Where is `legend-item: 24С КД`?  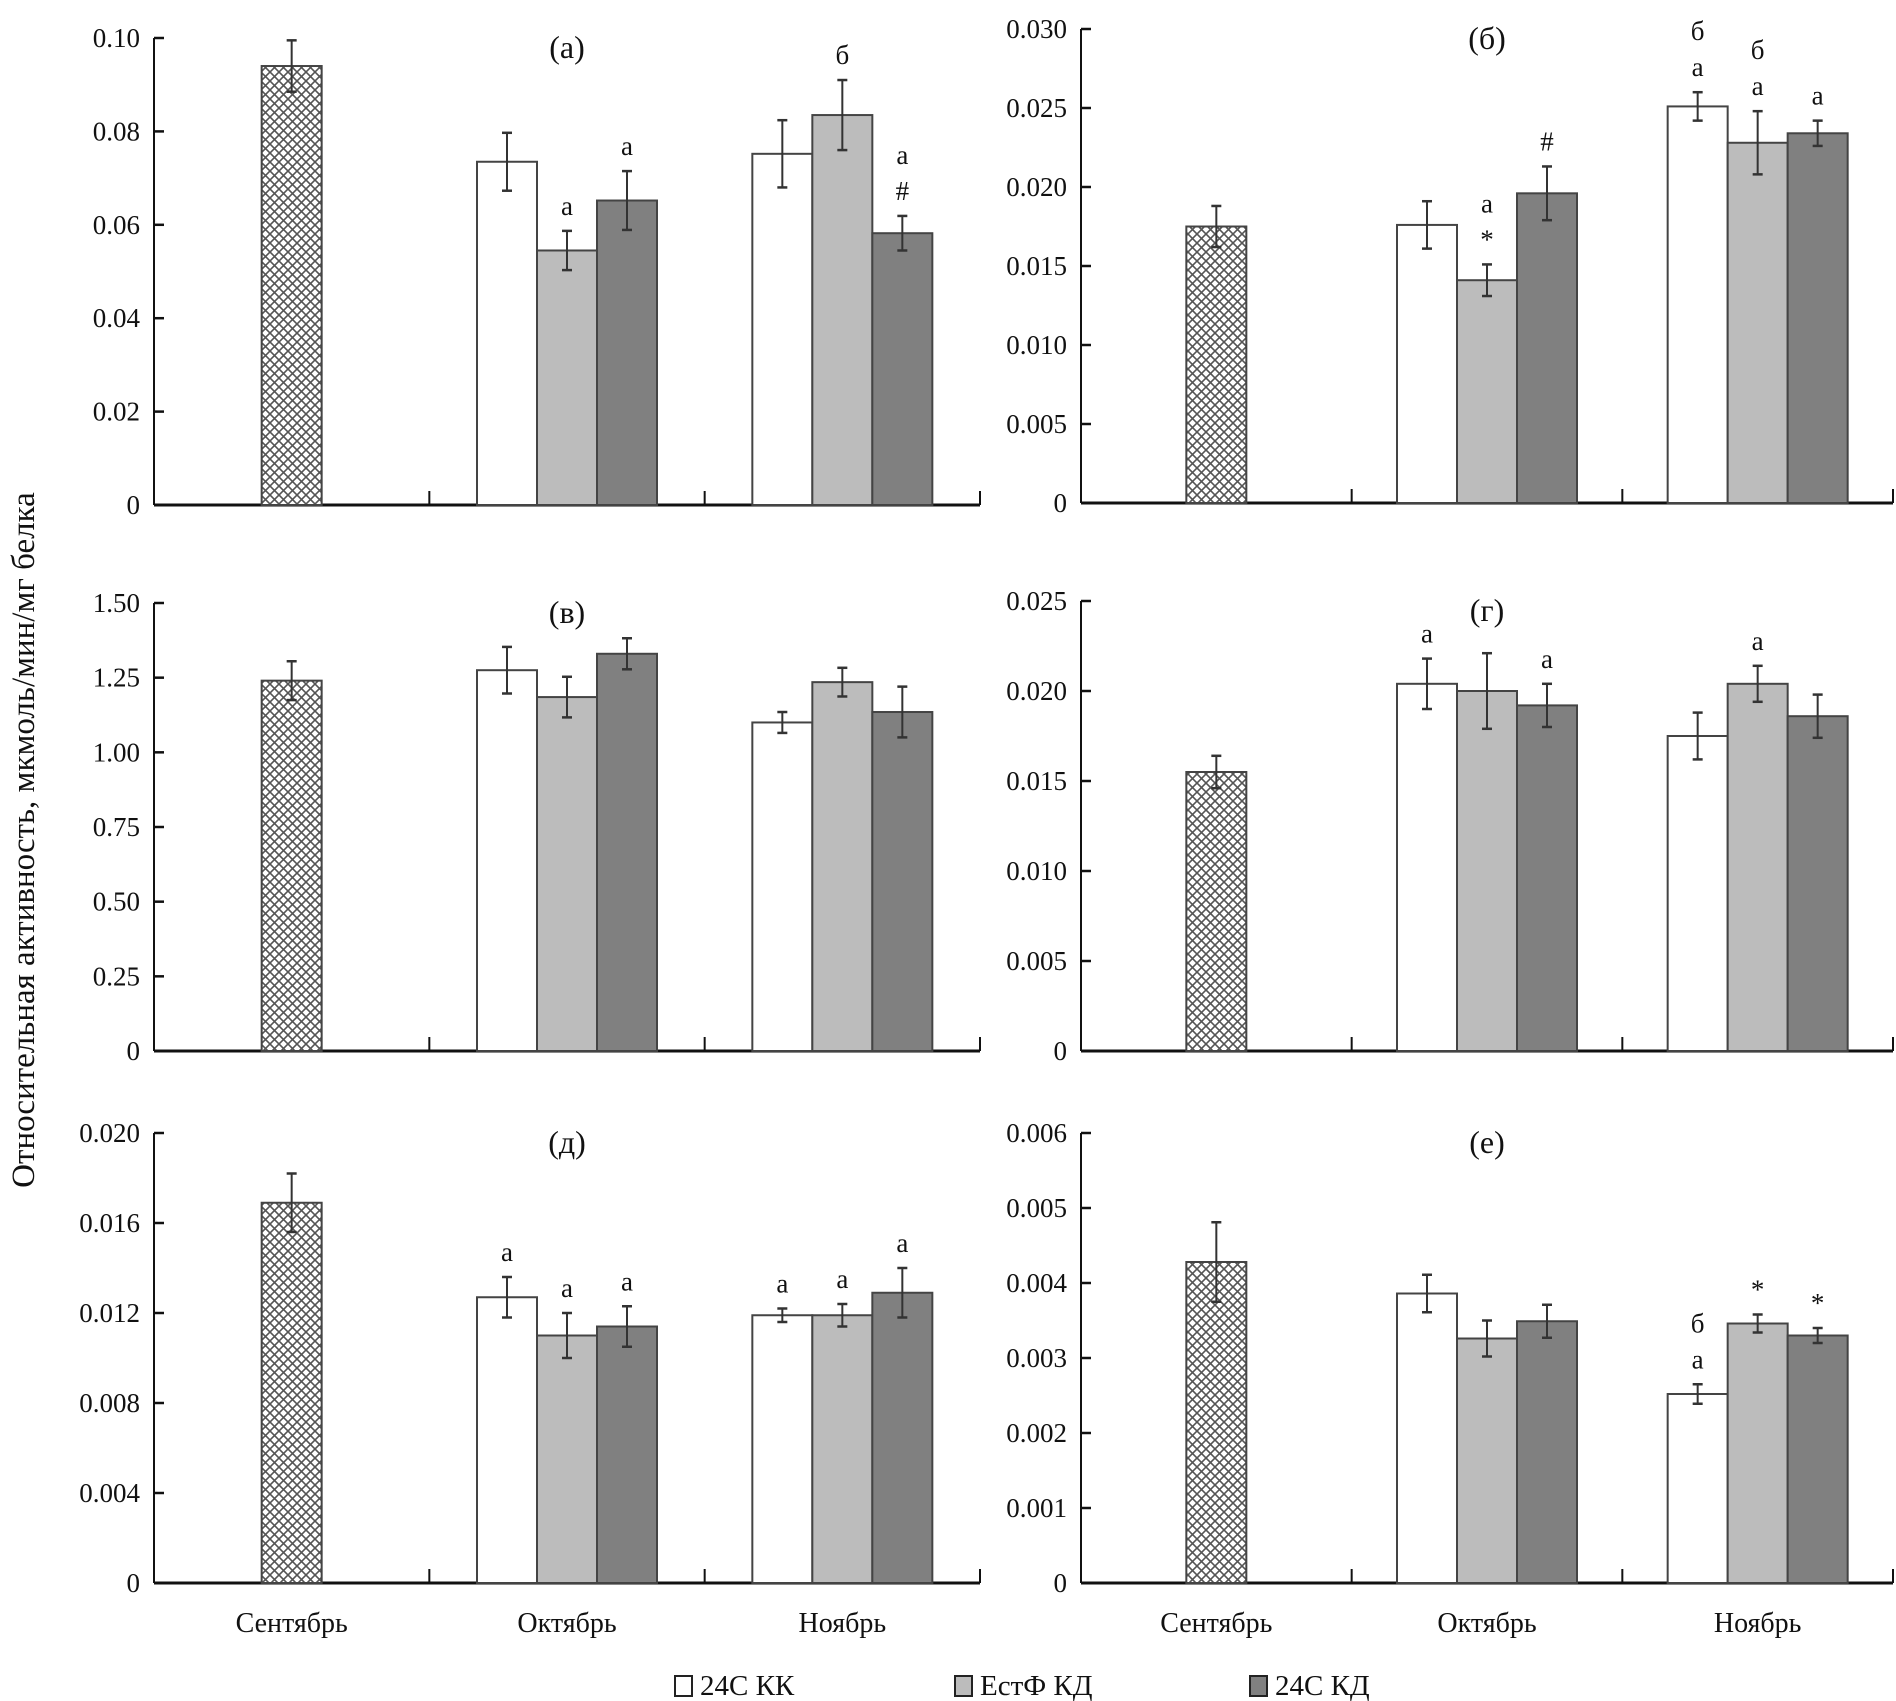
legend-item: 24С КД is located at coordinates (1309, 1685).